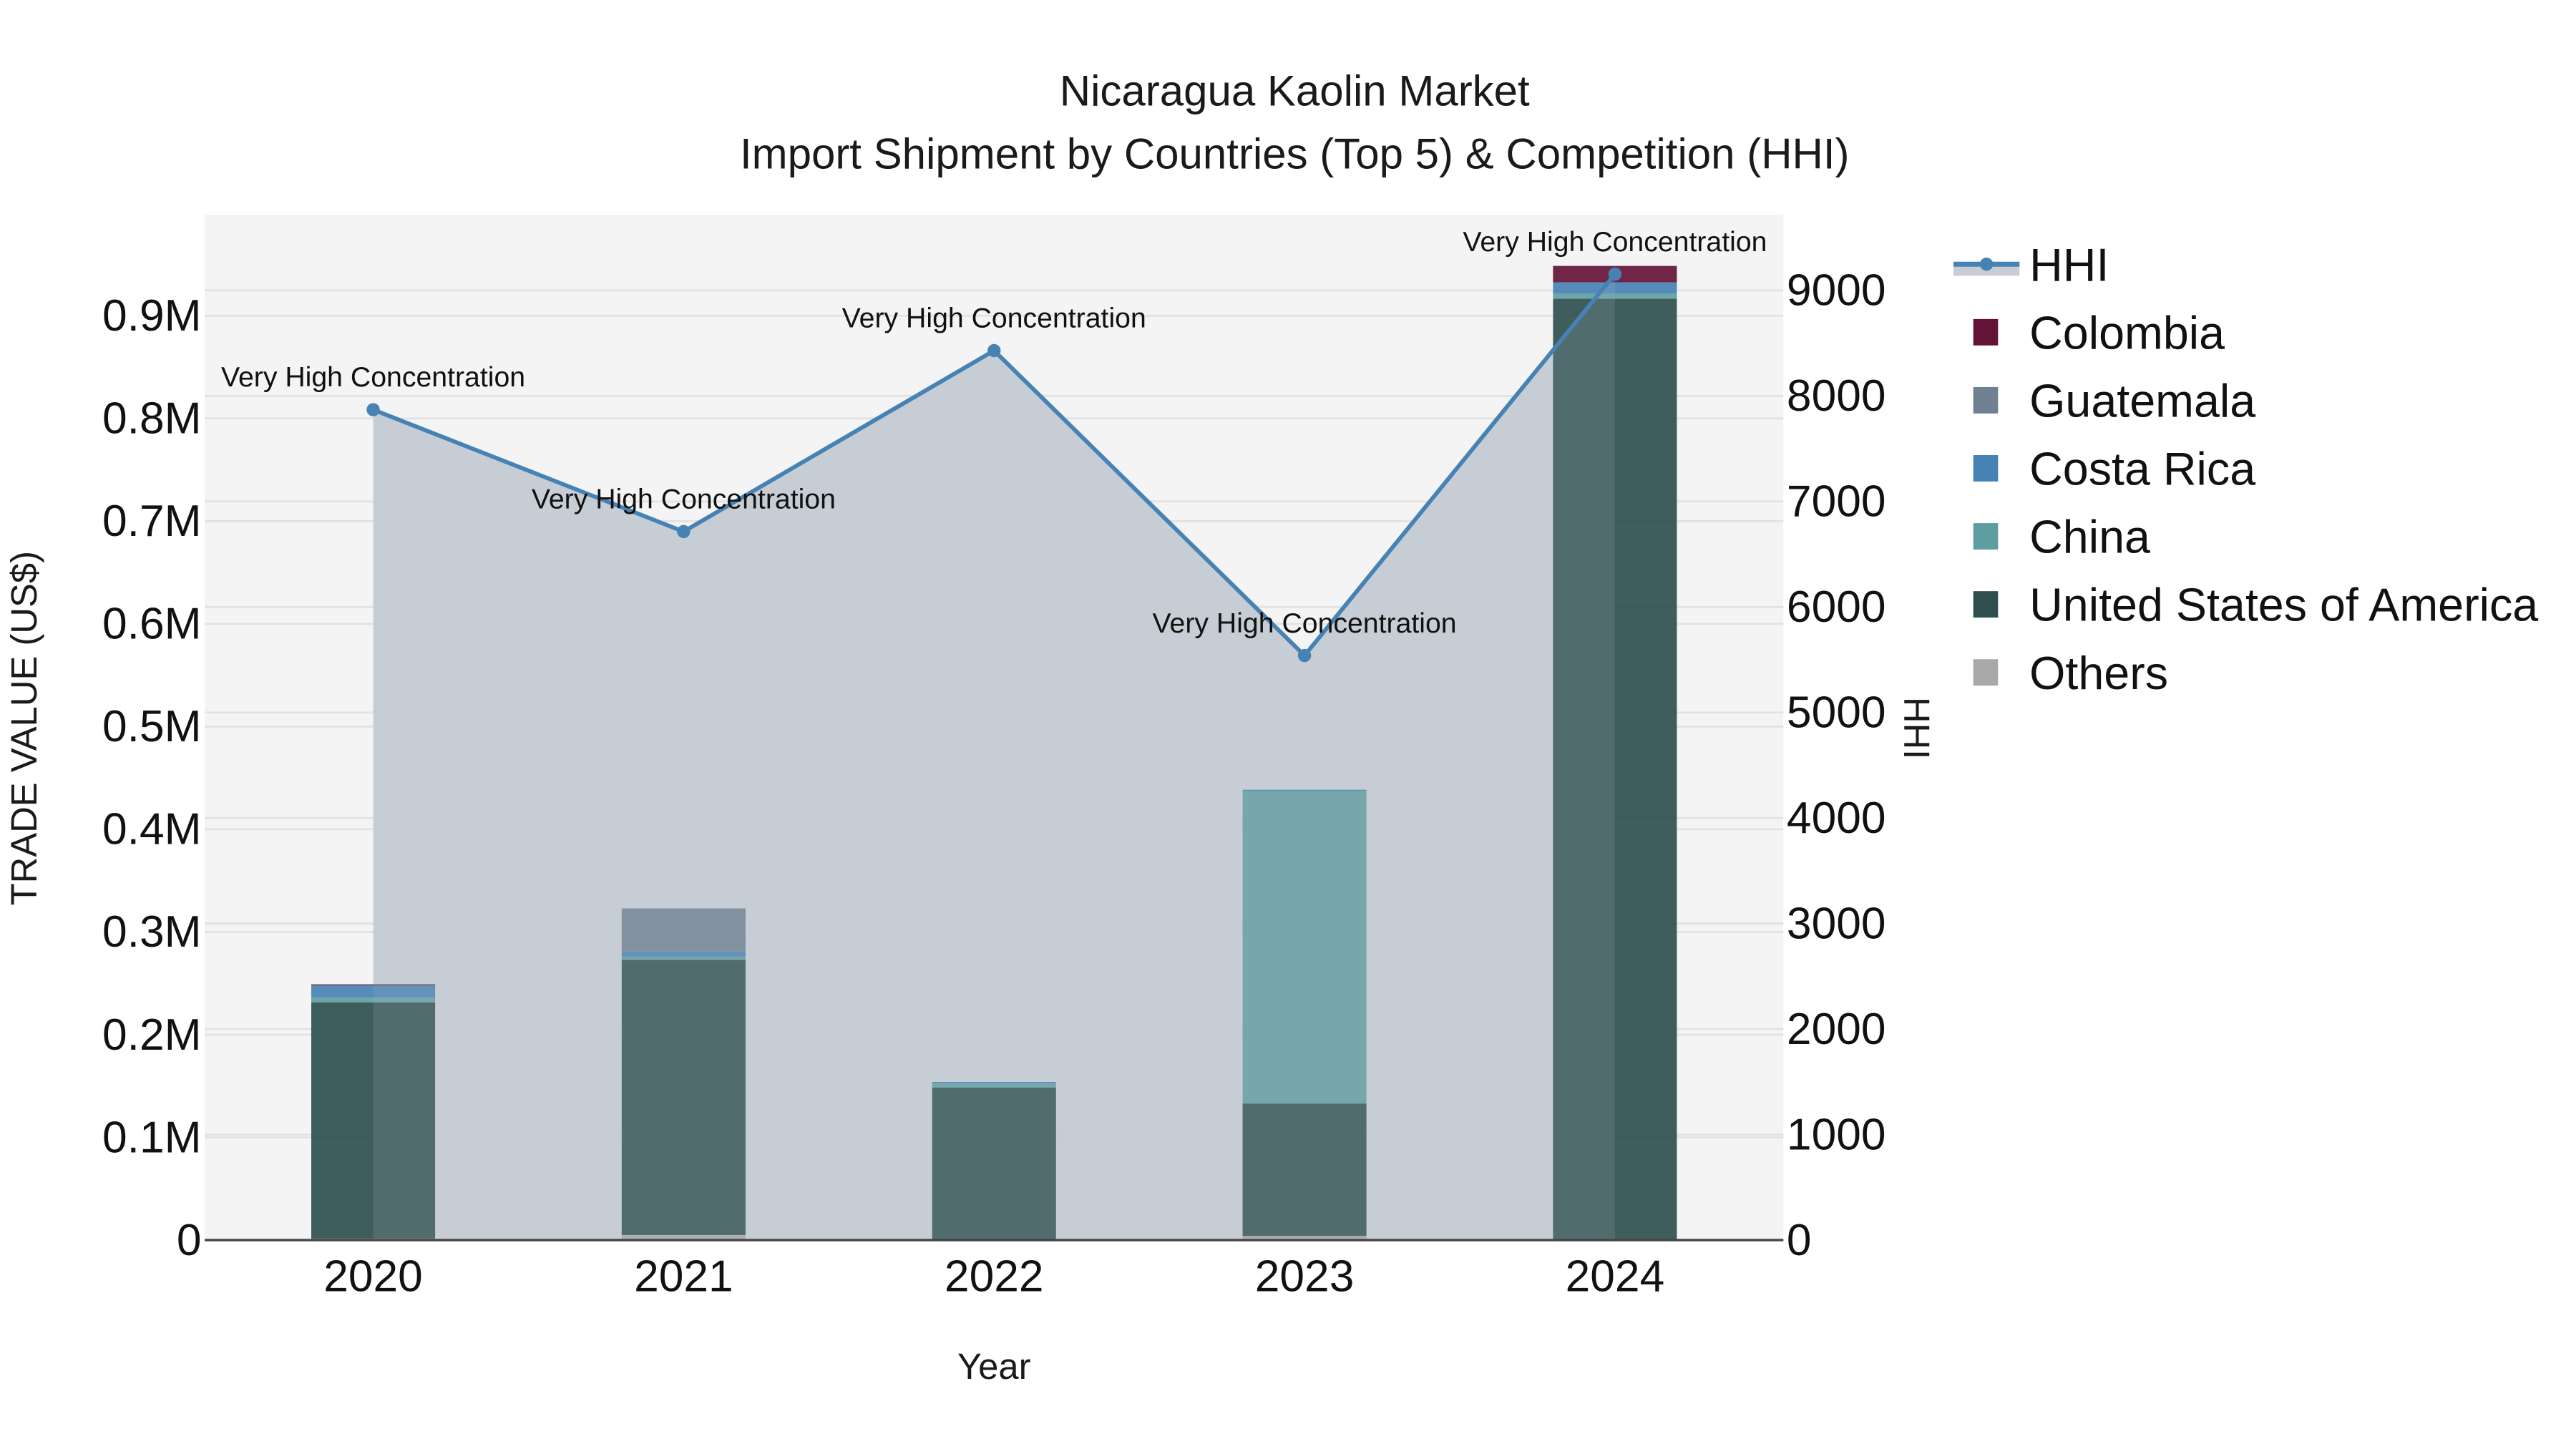 The height and width of the screenshot is (1449, 2576). What do you see at coordinates (1836, 607) in the screenshot?
I see `y-right-tick-label: 6000` at bounding box center [1836, 607].